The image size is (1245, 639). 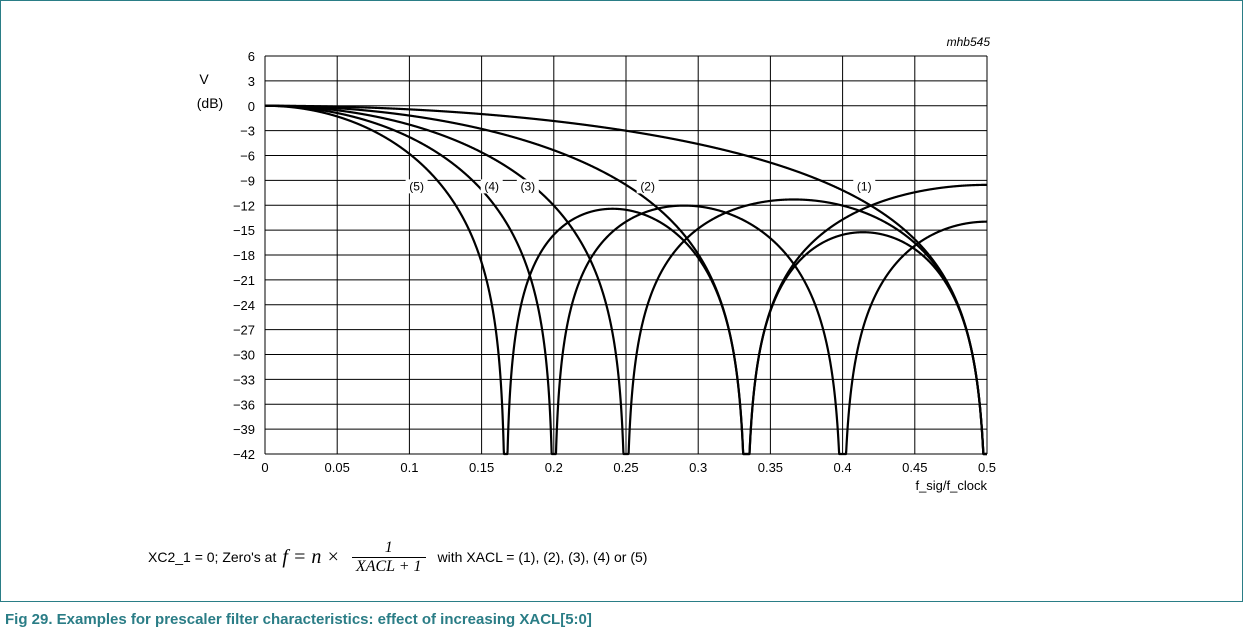 I want to click on y-tick-label: −12, so click(x=244, y=205).